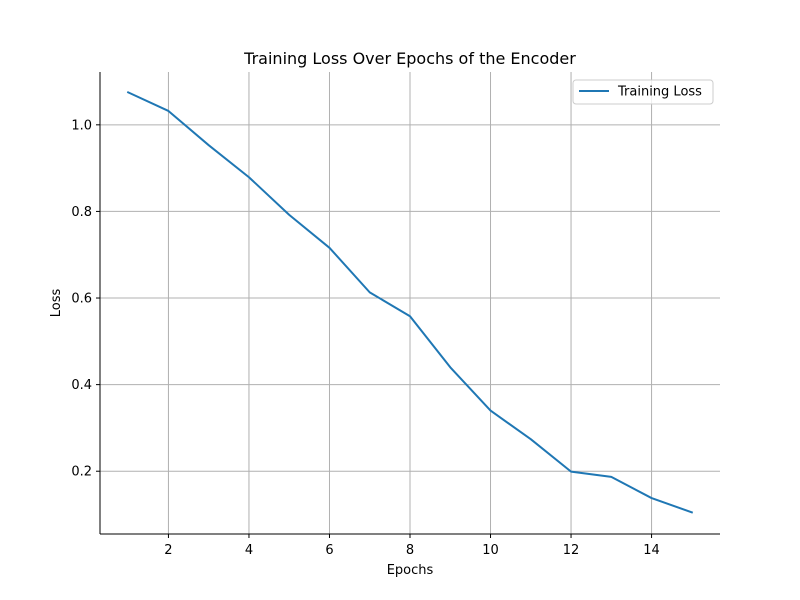  I want to click on legend: Training Loss, so click(643, 92).